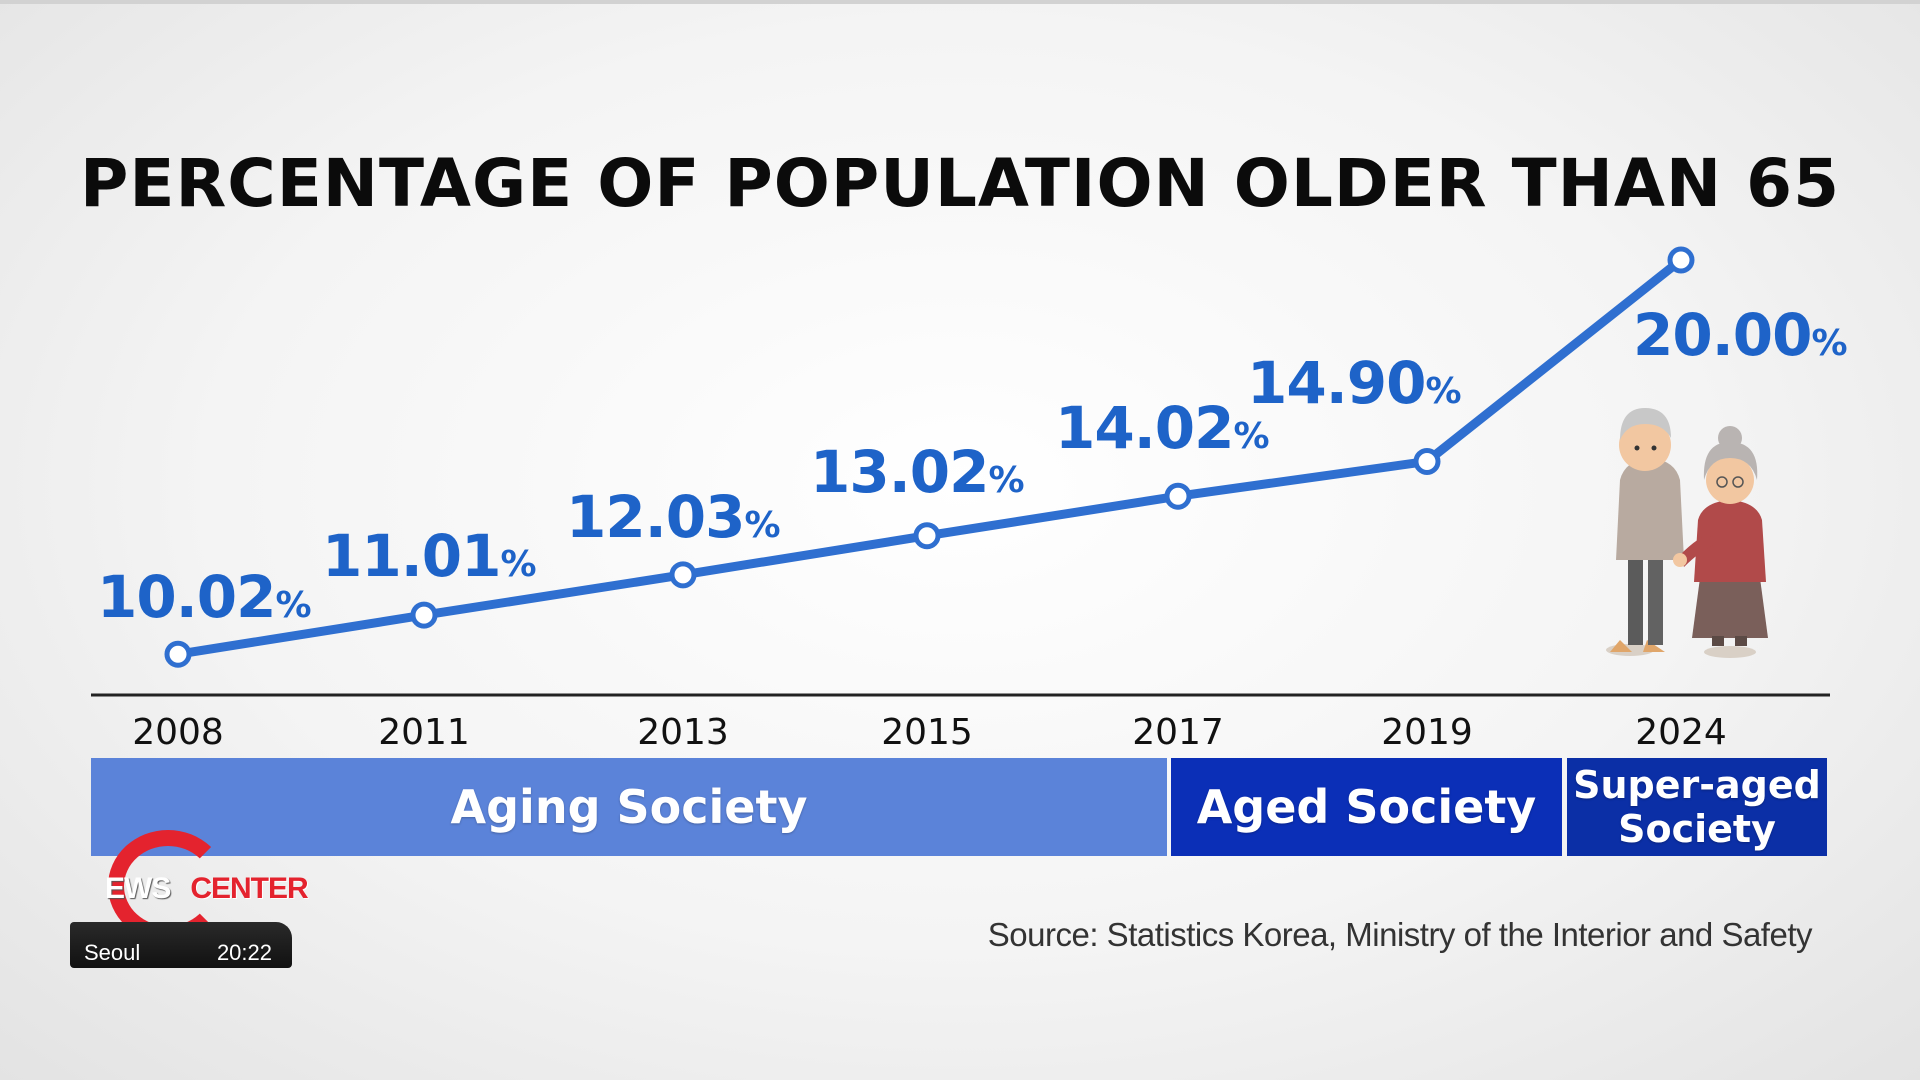 The width and height of the screenshot is (1920, 1080). What do you see at coordinates (629, 807) in the screenshot?
I see `band-aging-society: Aging Society` at bounding box center [629, 807].